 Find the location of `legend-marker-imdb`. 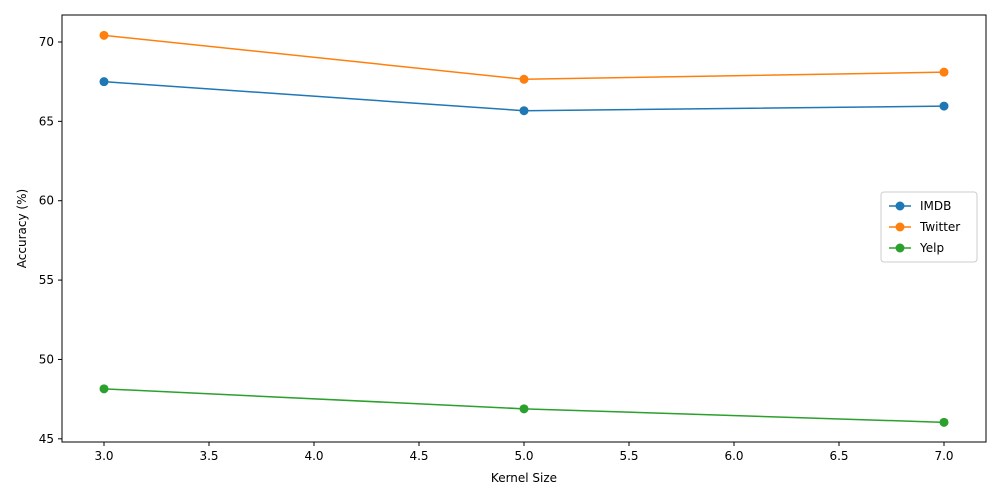

legend-marker-imdb is located at coordinates (900, 206).